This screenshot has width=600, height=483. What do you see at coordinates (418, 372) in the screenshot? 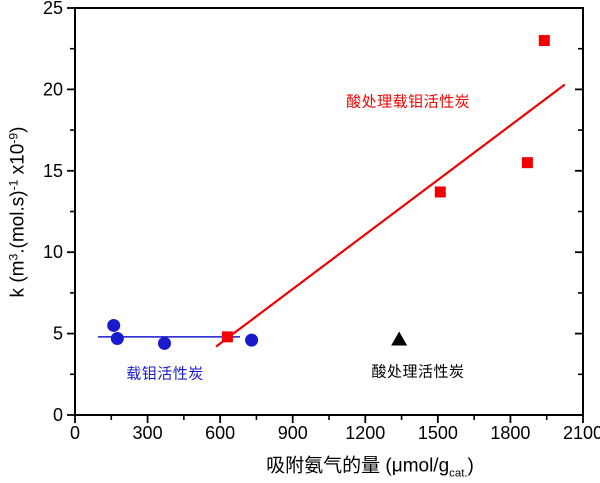
I see `series-annotation: 酸处理活性炭` at bounding box center [418, 372].